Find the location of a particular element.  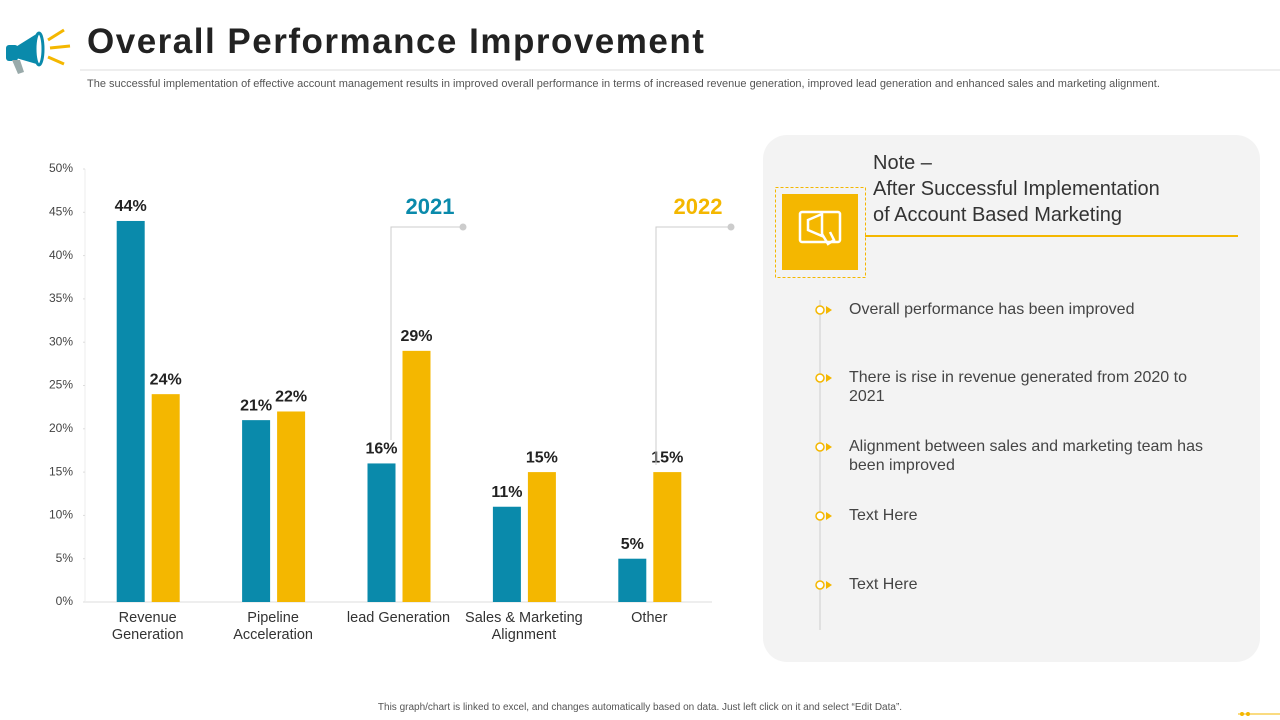

value-label: 29% is located at coordinates (416, 336).